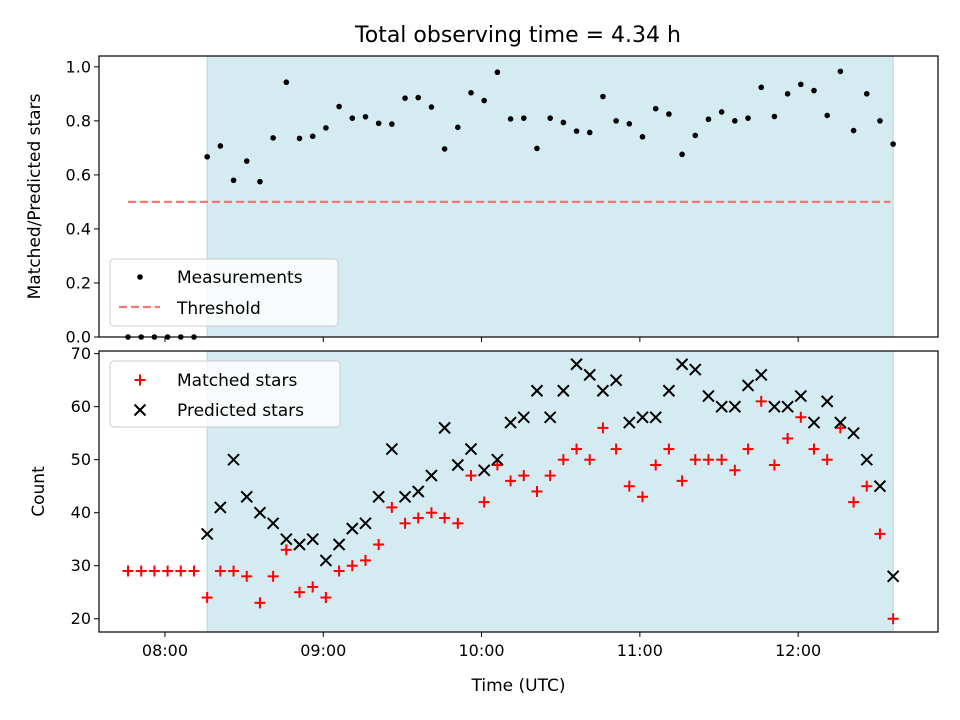 This screenshot has height=720, width=960. What do you see at coordinates (81, 459) in the screenshot?
I see `y-tick-label: 50` at bounding box center [81, 459].